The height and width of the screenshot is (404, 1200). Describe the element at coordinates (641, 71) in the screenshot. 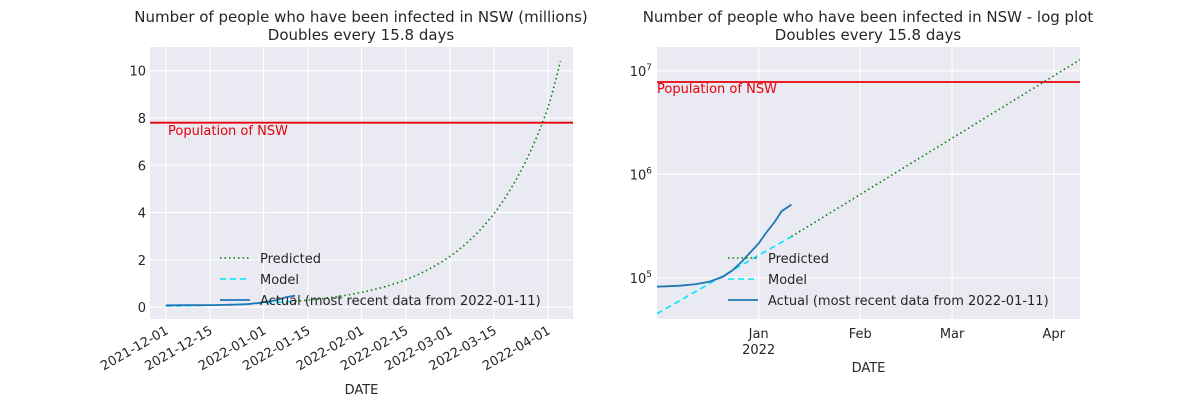

I see `y-tick-label: 10⁷` at that location.